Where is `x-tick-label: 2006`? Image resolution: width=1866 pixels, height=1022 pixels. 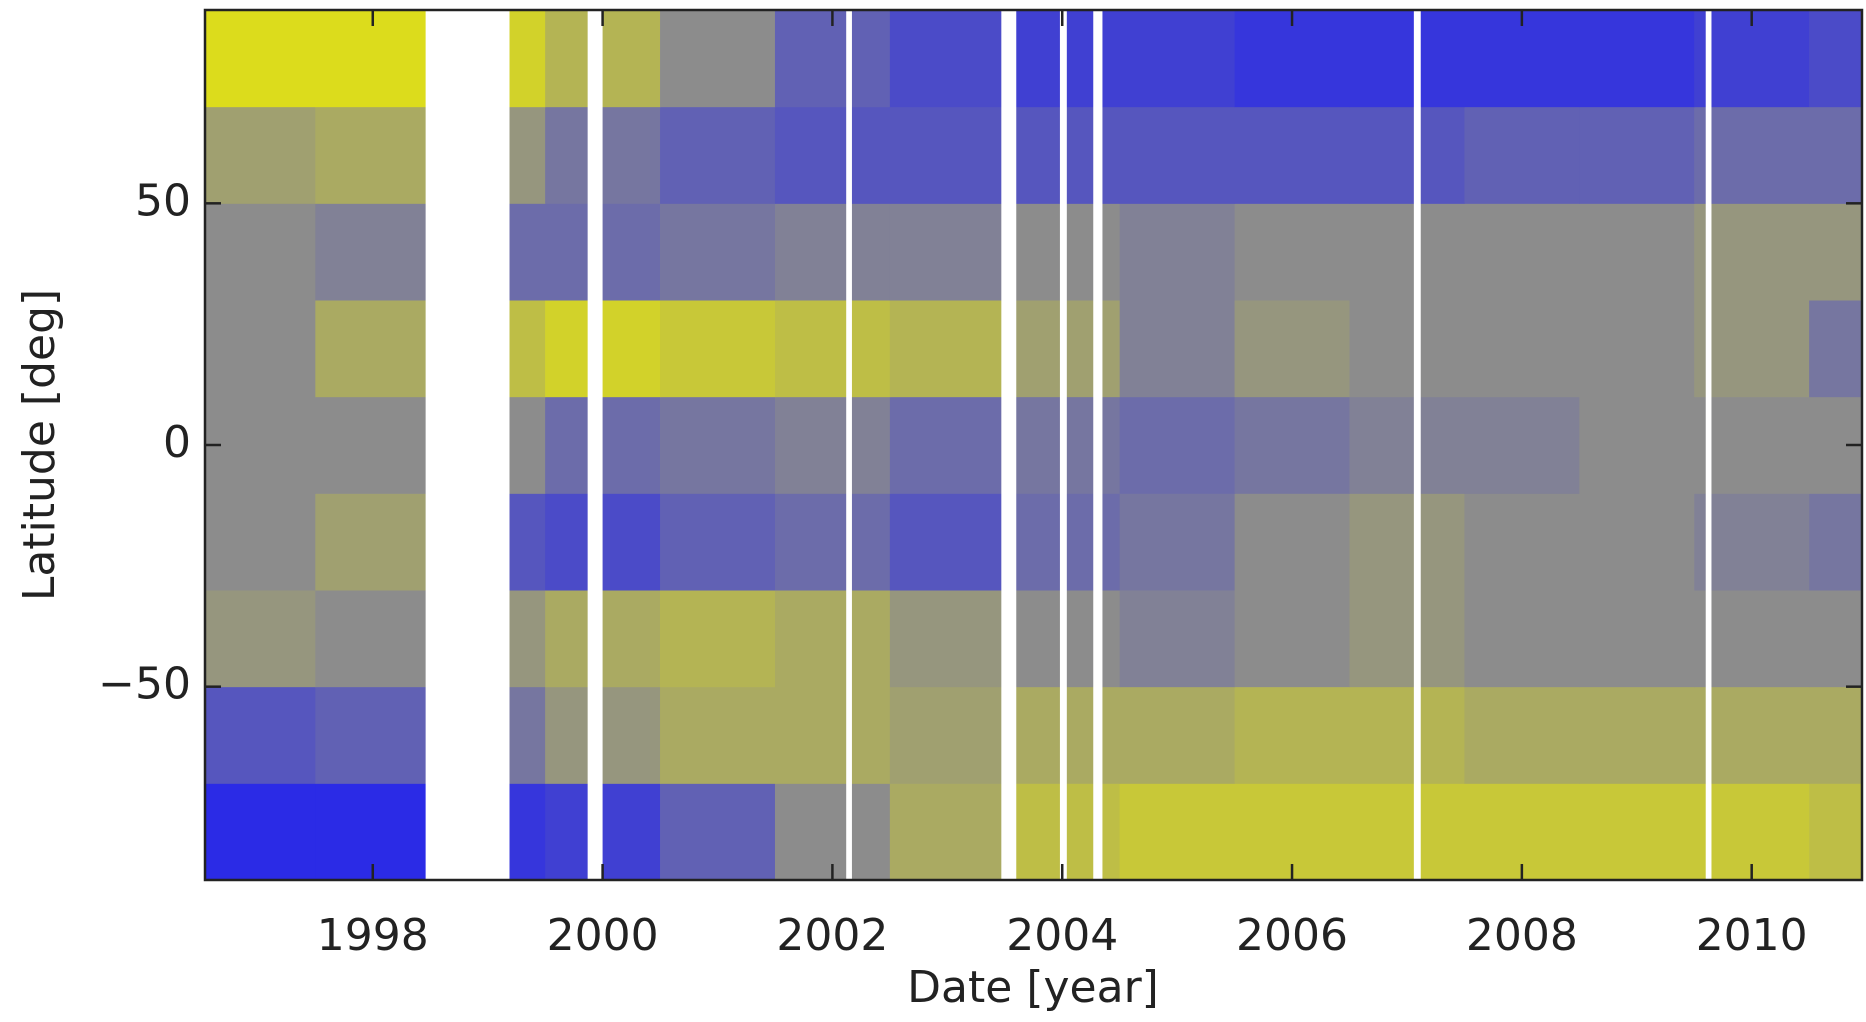
x-tick-label: 2006 is located at coordinates (1292, 935).